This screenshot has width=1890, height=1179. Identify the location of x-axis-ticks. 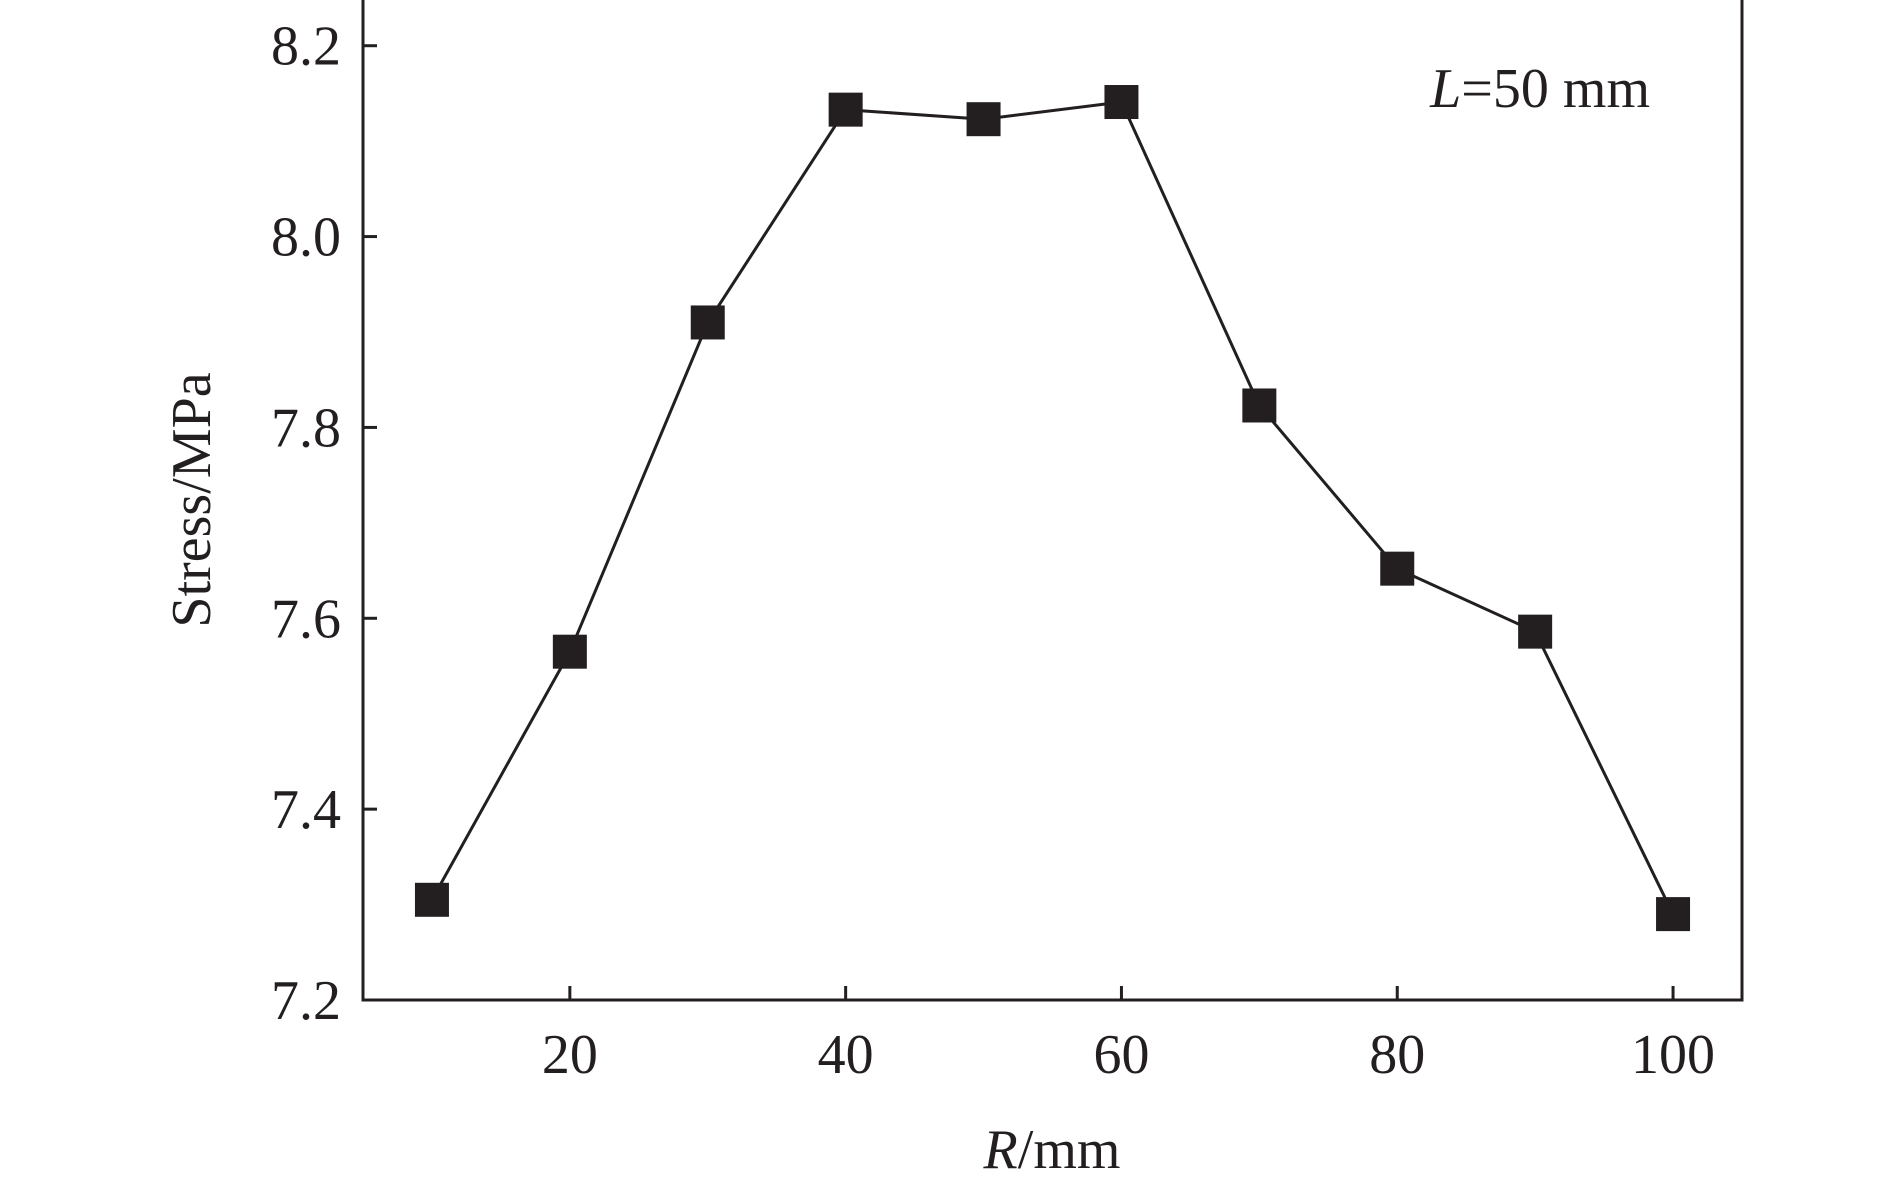
(1121, 993).